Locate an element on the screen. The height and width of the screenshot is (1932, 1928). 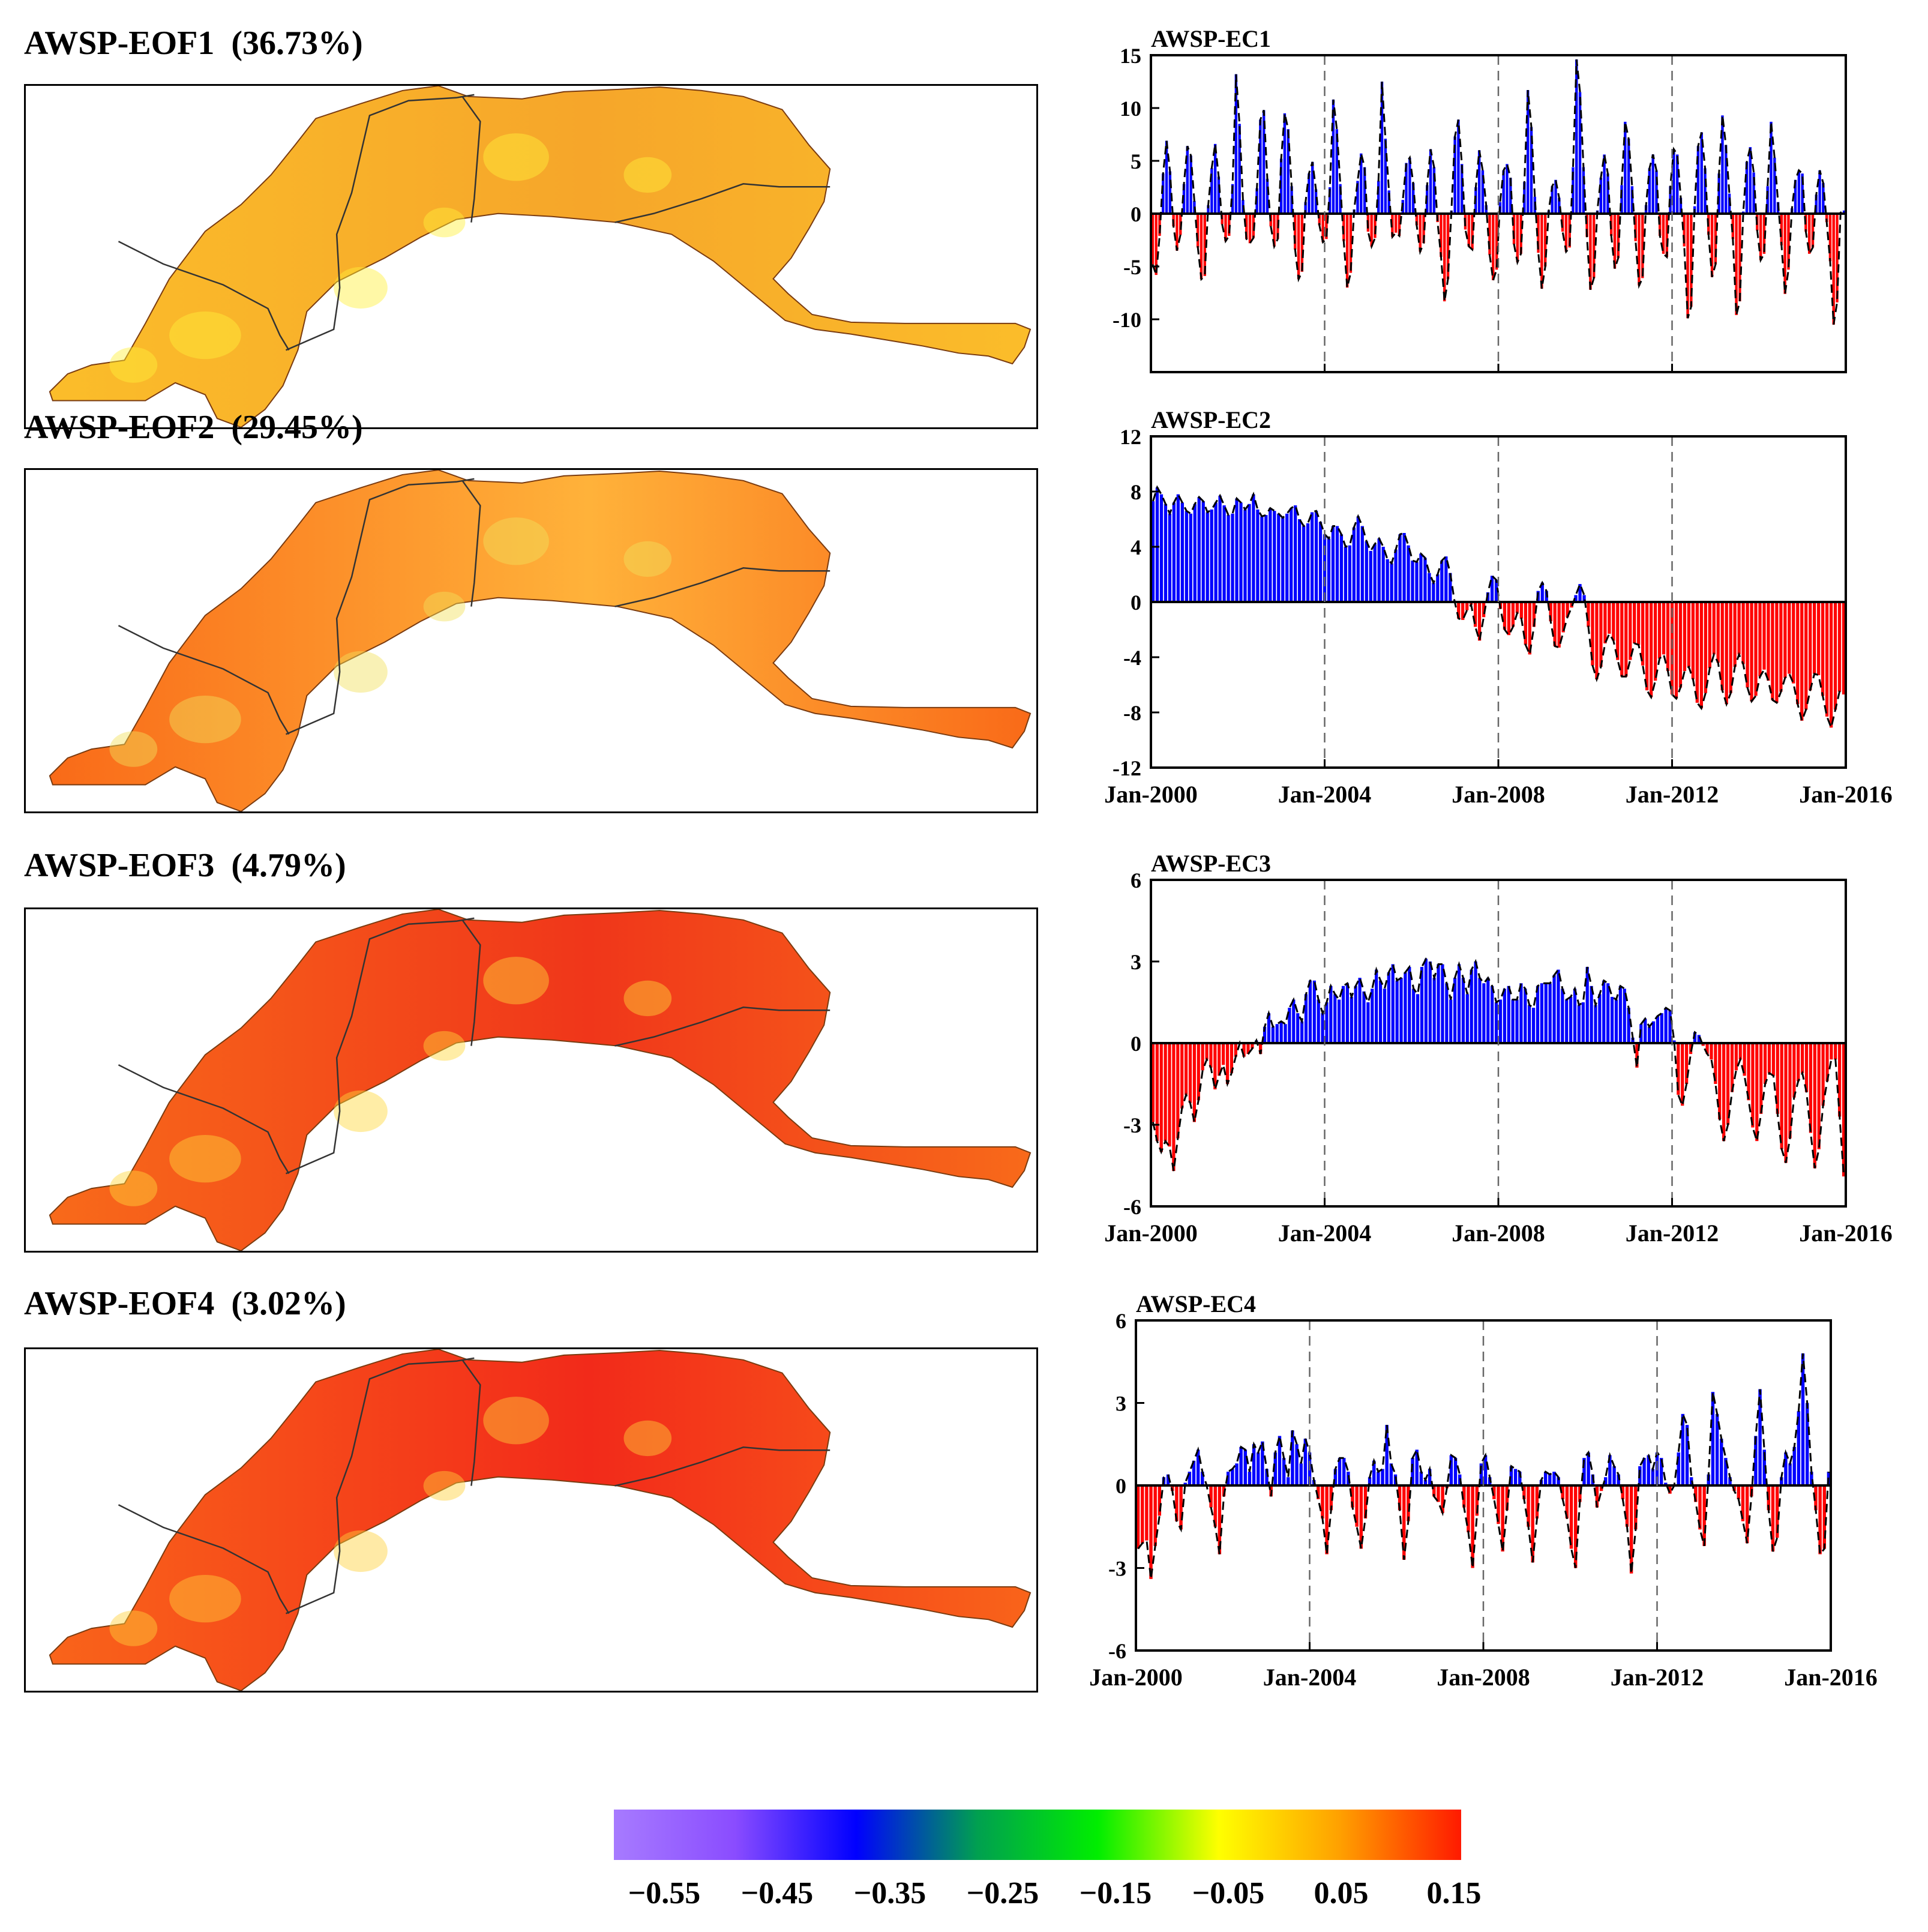
y-tick-label: -3 is located at coordinates (1117, 1569).